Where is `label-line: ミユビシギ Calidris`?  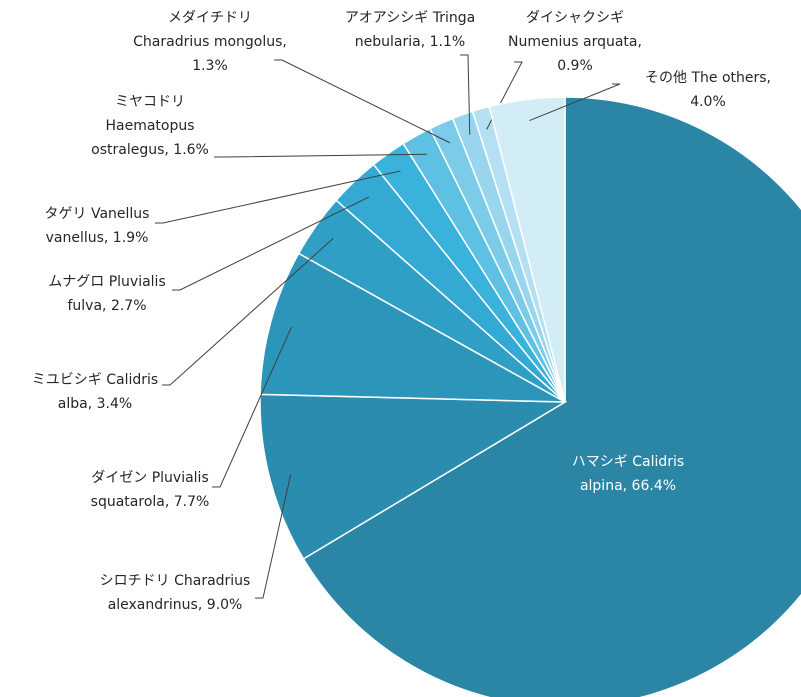 label-line: ミユビシギ Calidris is located at coordinates (95, 380).